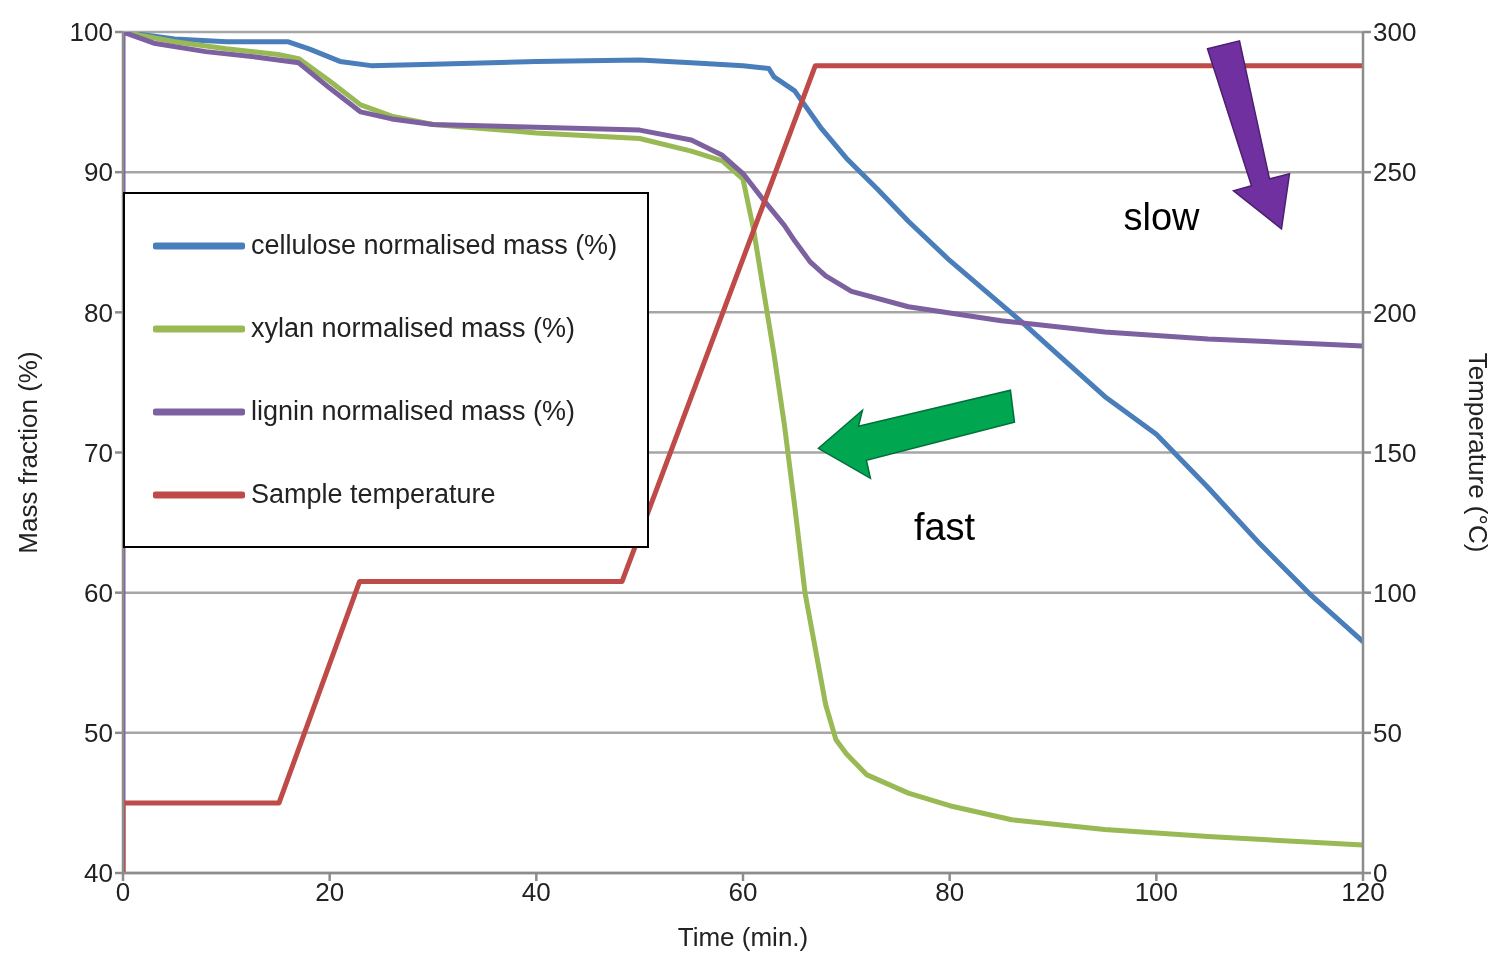 The image size is (1508, 968). Describe the element at coordinates (91, 32) in the screenshot. I see `y-tick-label: 100` at that location.